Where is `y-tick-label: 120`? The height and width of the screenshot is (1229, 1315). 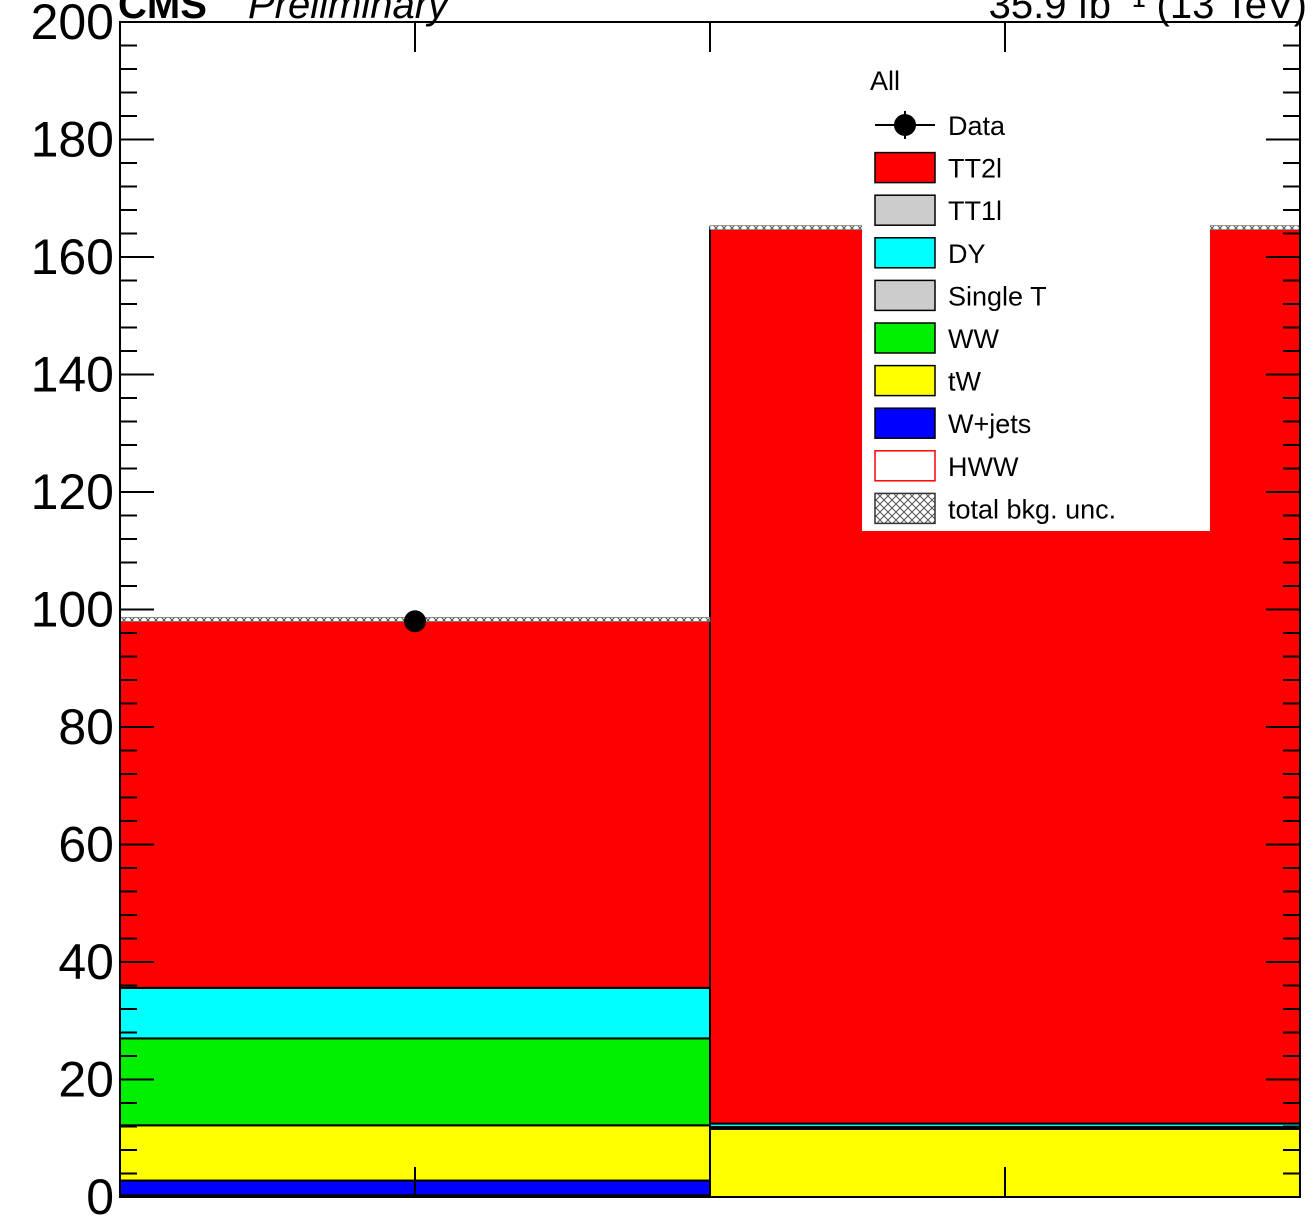
y-tick-label: 120 is located at coordinates (72, 492).